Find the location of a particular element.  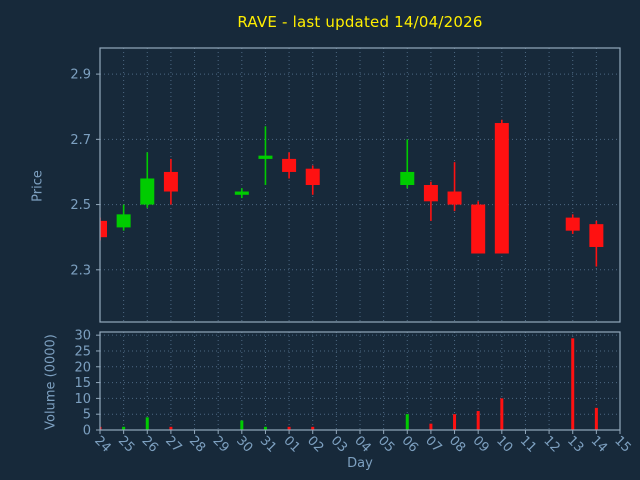

x-tick-label: 26 is located at coordinates (150, 444).